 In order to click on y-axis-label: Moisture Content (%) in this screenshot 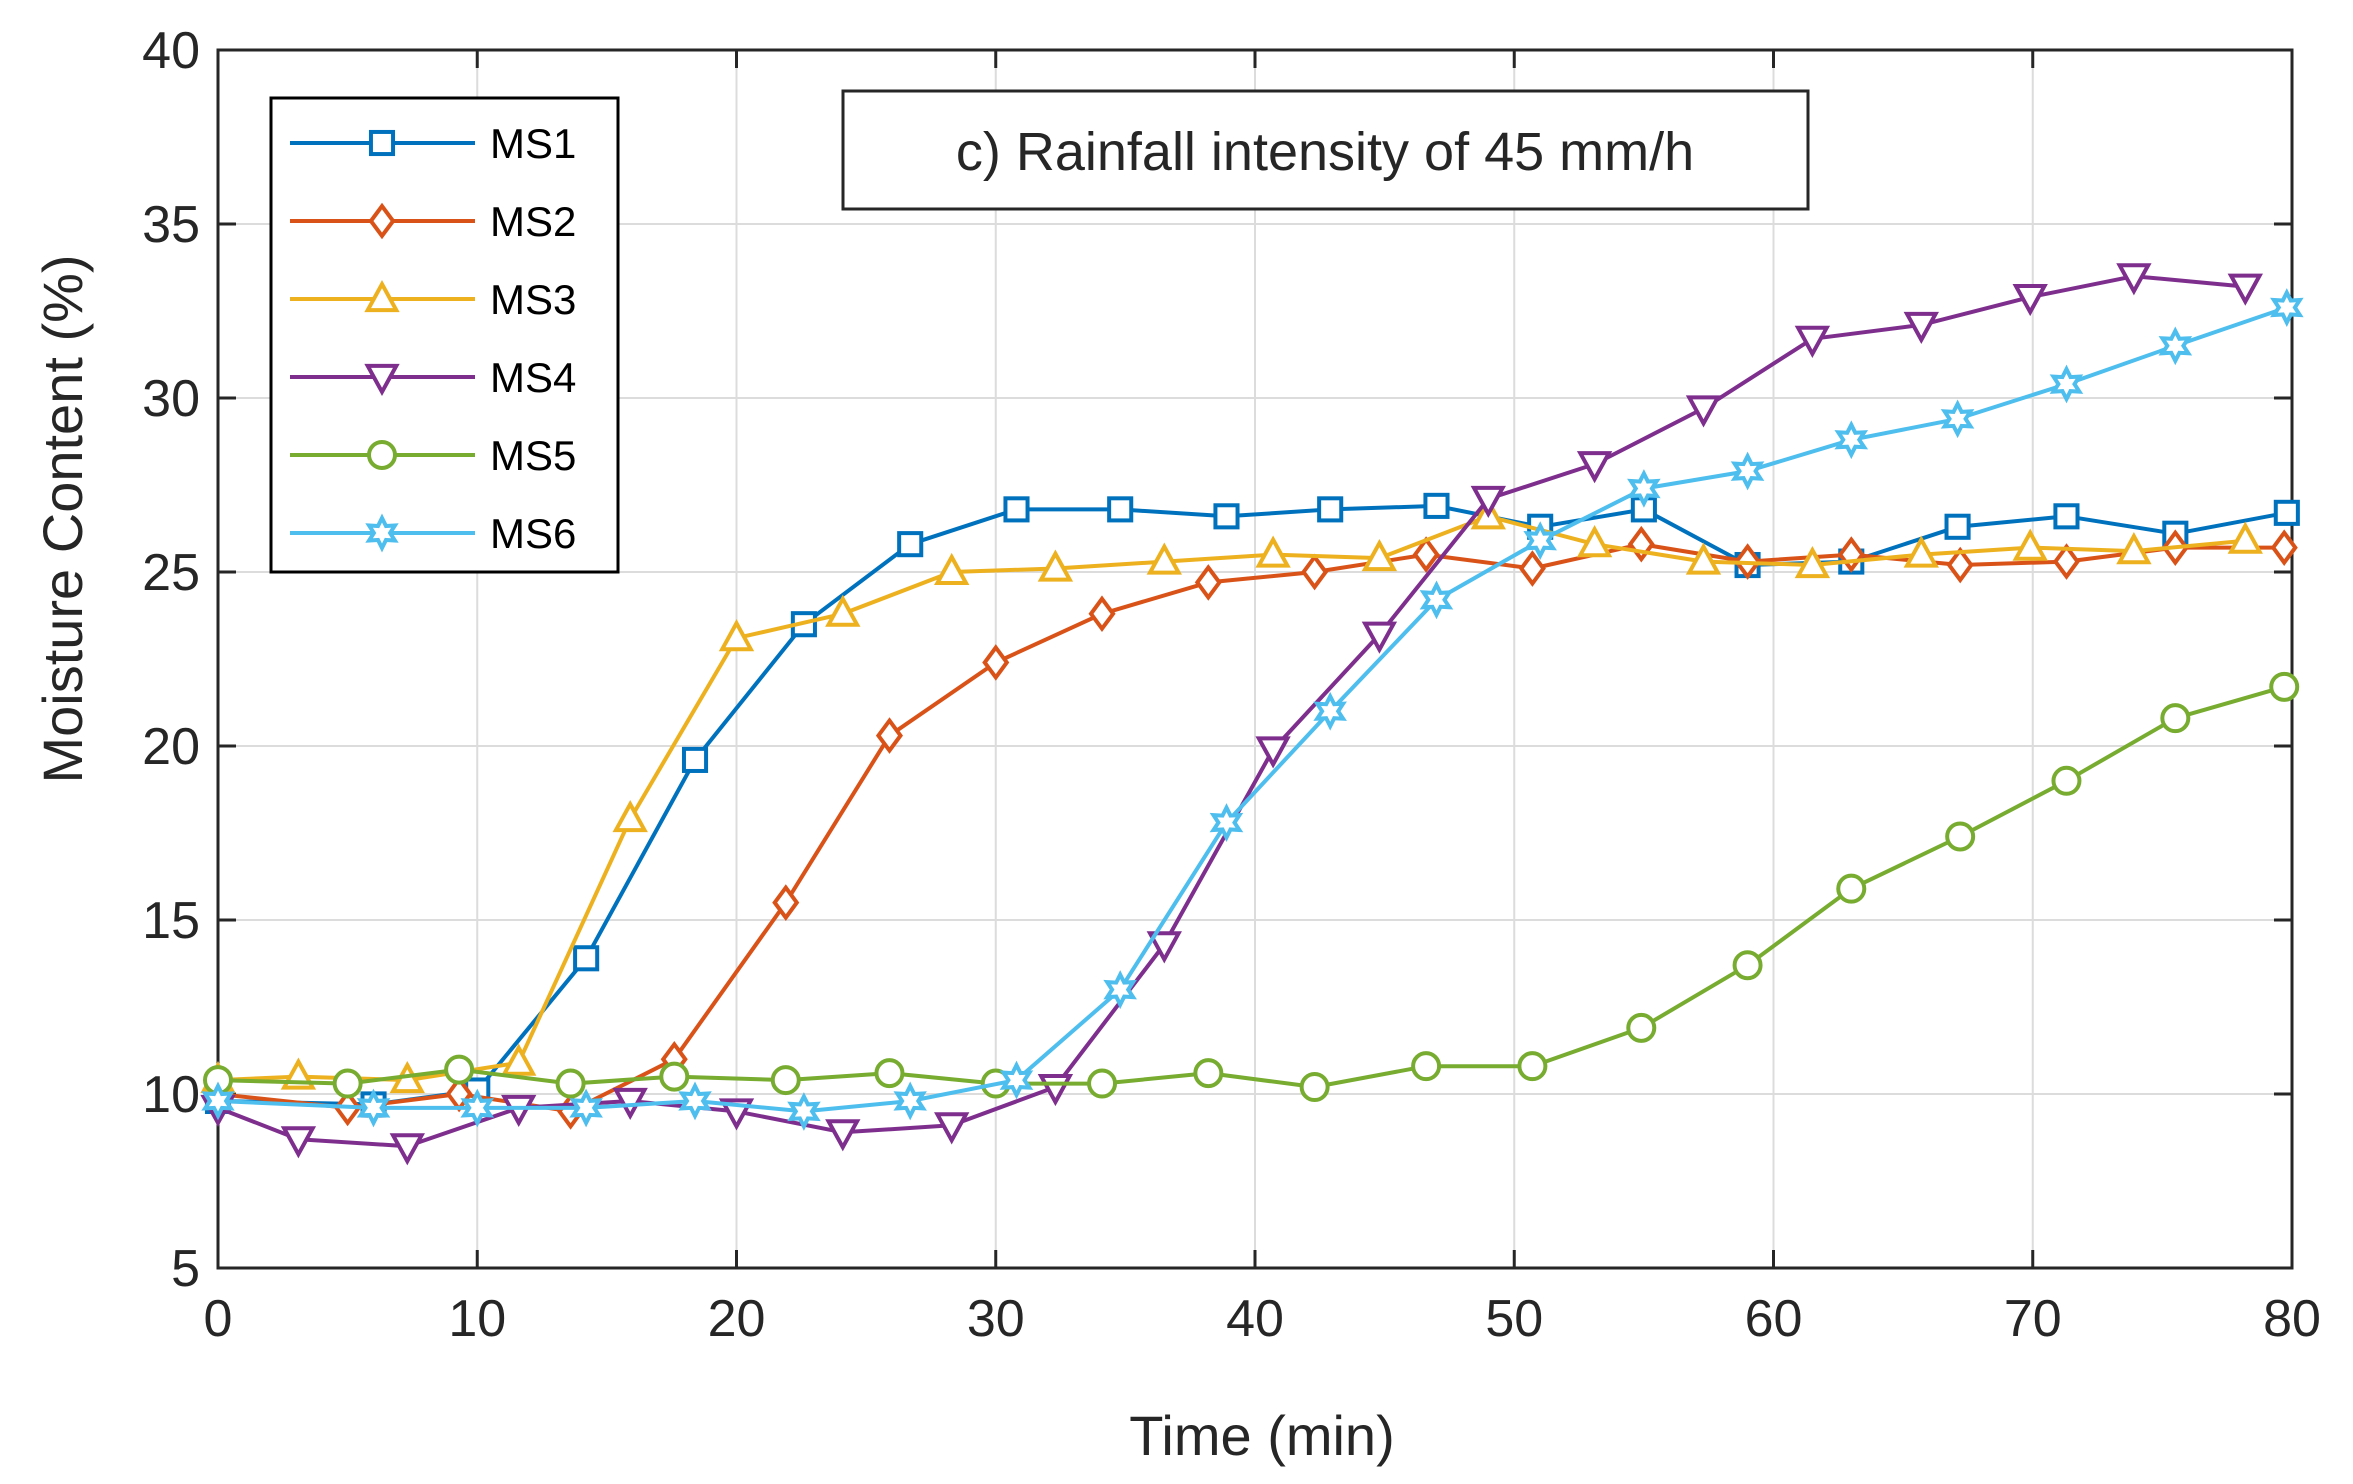, I will do `click(62, 518)`.